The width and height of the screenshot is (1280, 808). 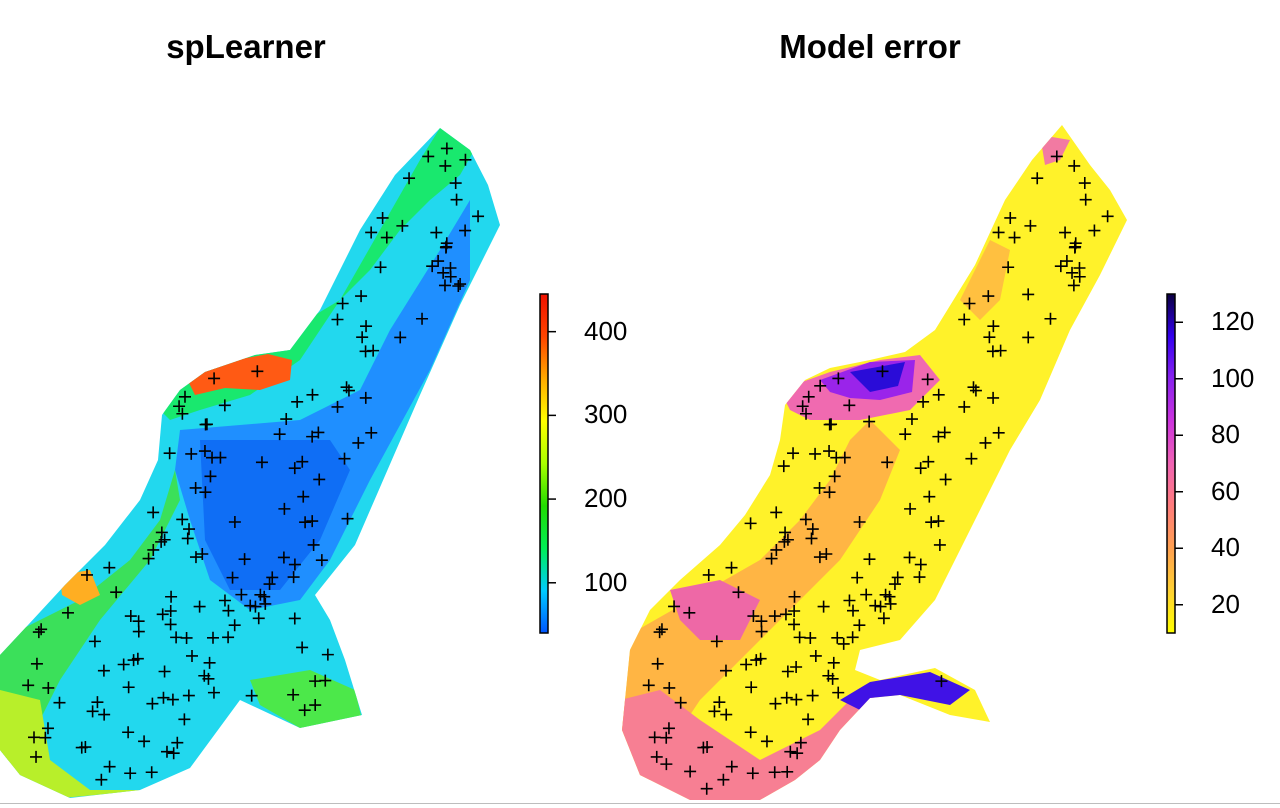 I want to click on error-zone-pink-tip, so click(x=1055, y=150).